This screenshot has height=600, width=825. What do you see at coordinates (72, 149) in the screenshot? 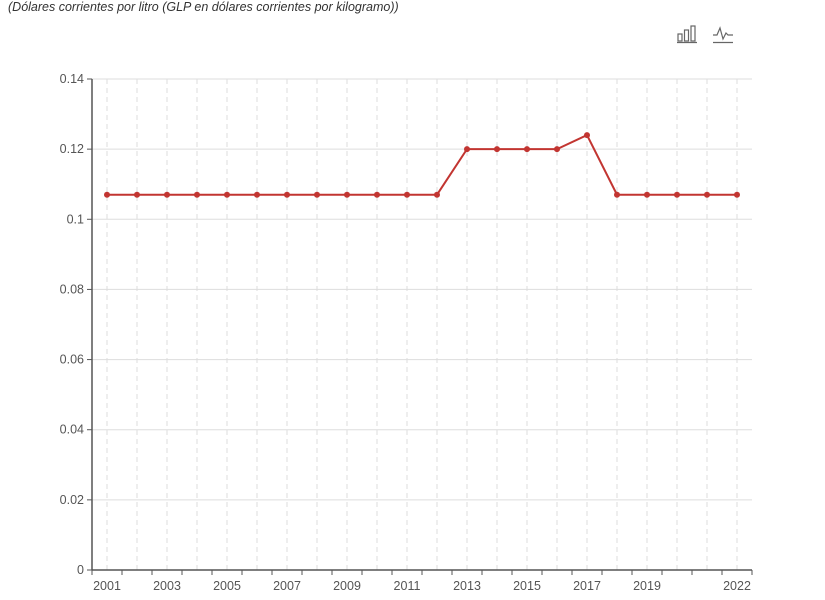
I see `y-tick-label: 0.12` at bounding box center [72, 149].